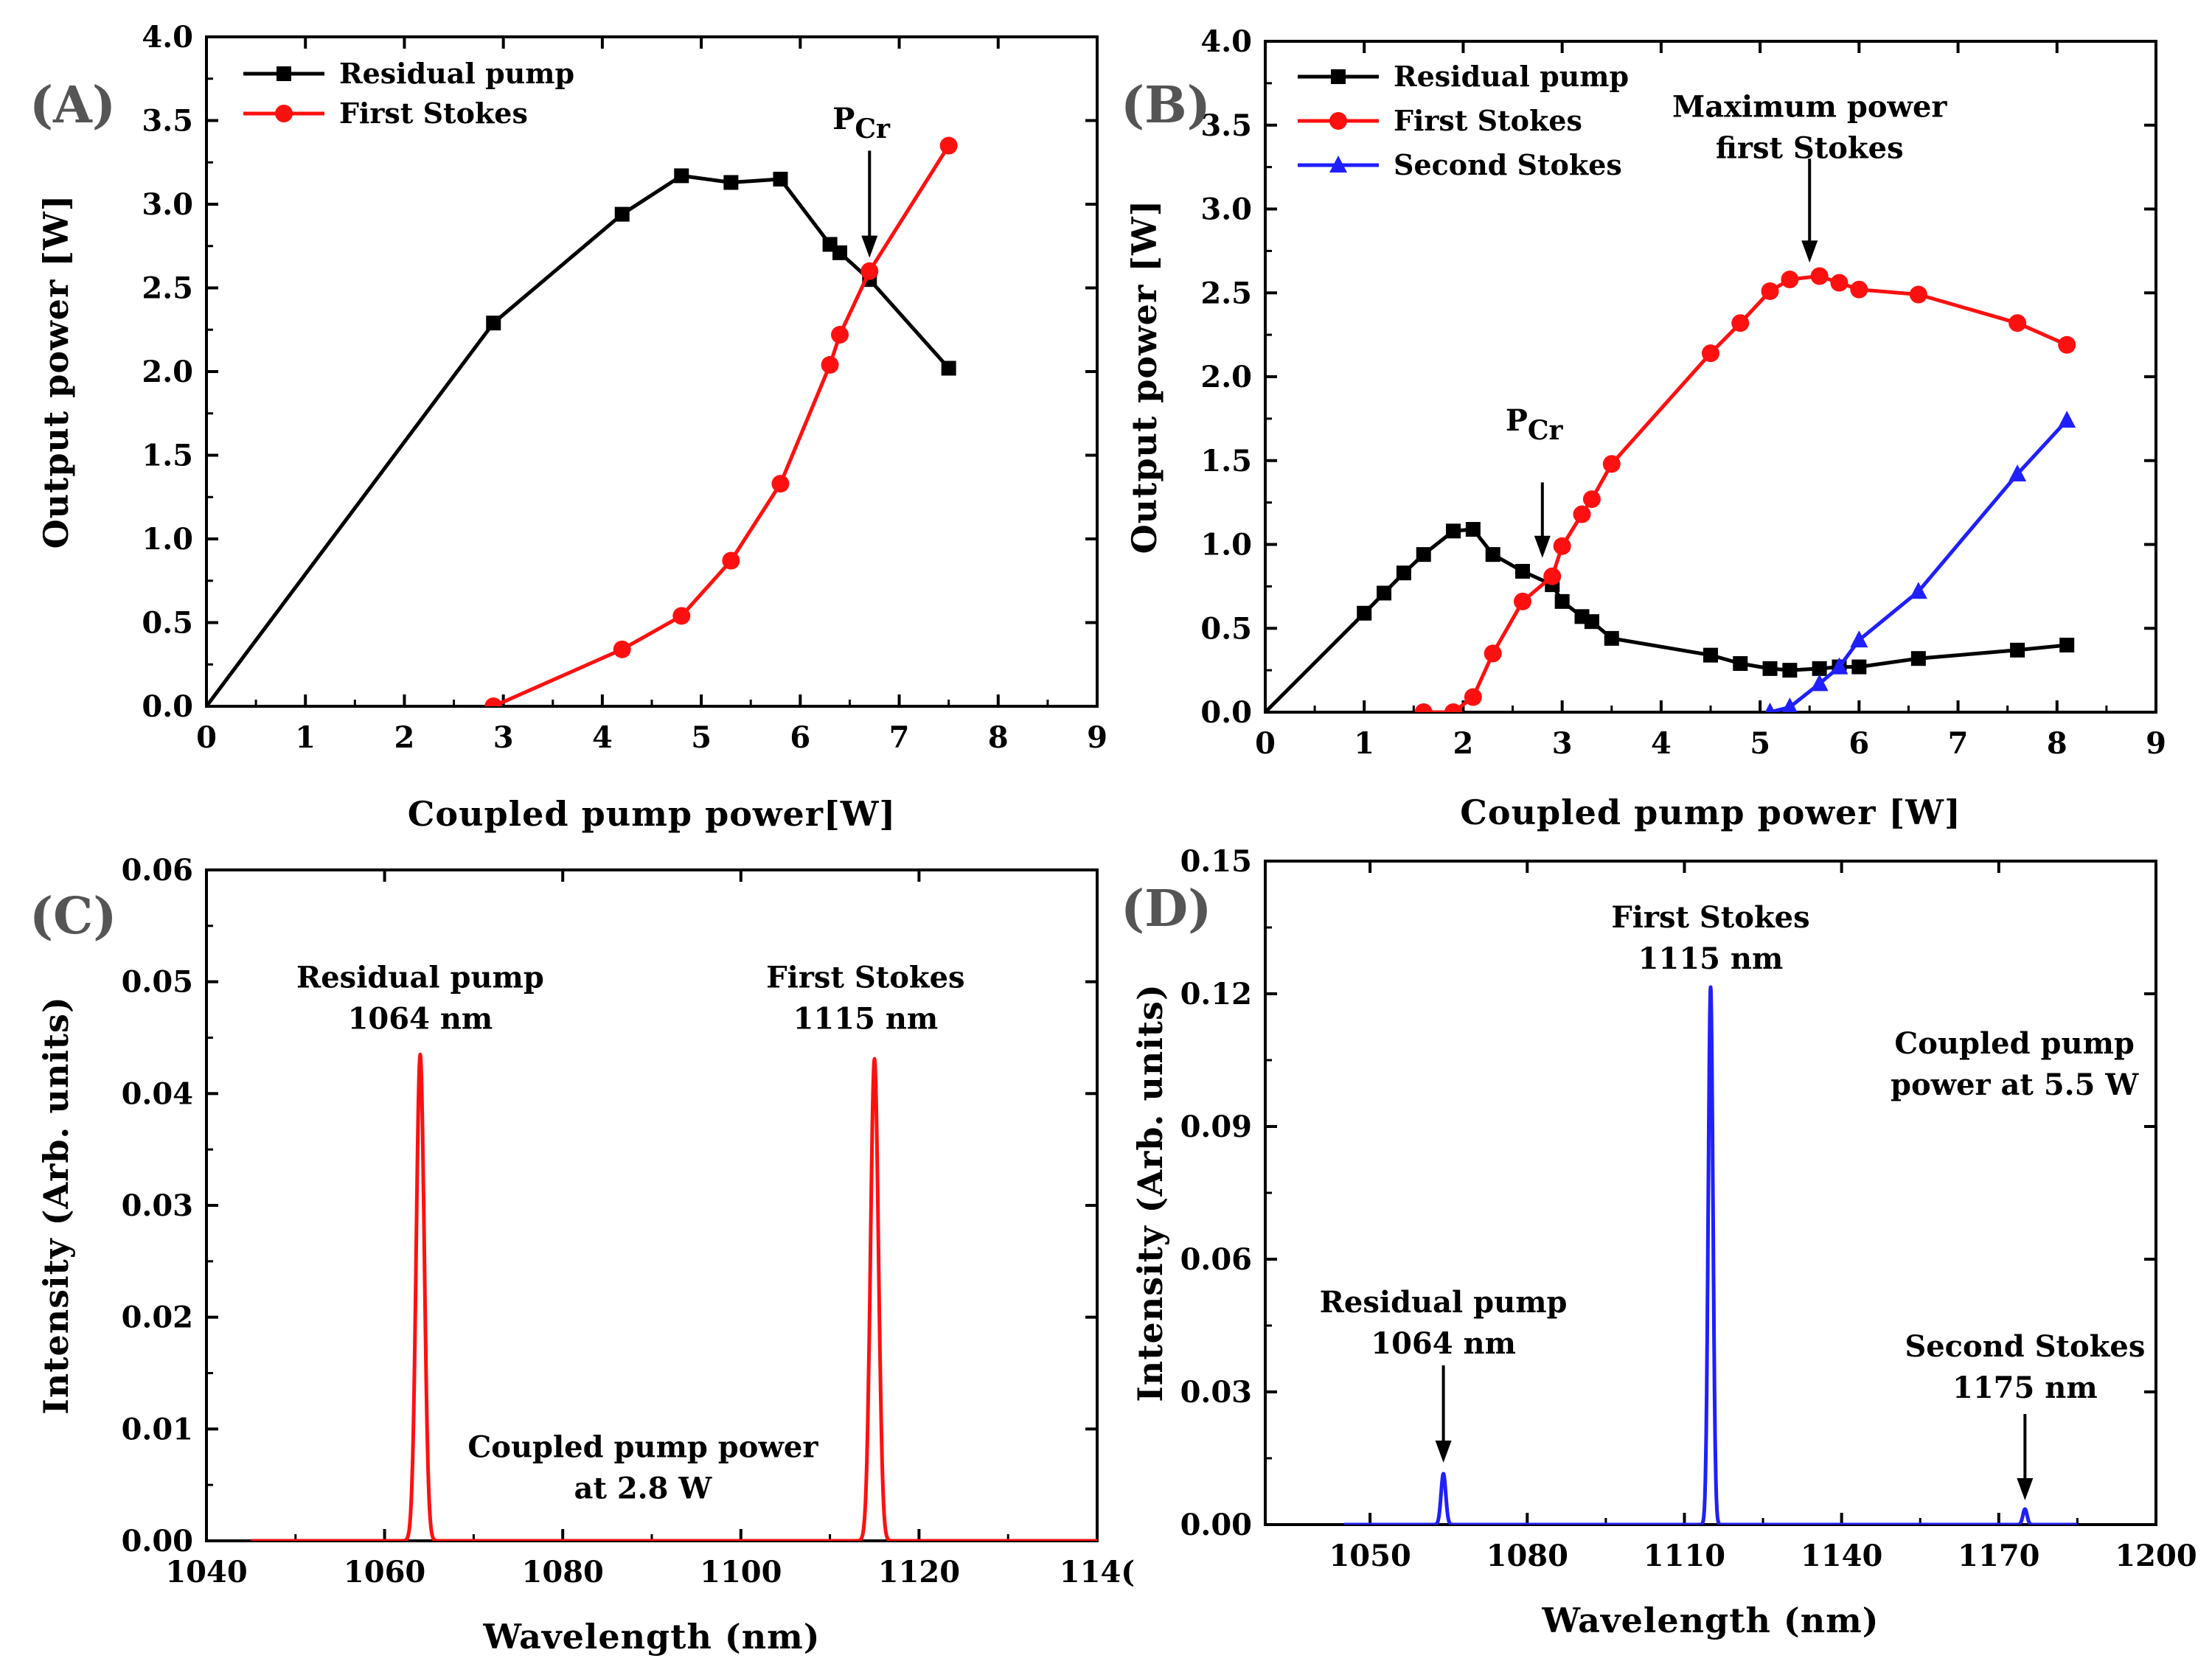  I want to click on series-line-residual-pump, so click(578, 439).